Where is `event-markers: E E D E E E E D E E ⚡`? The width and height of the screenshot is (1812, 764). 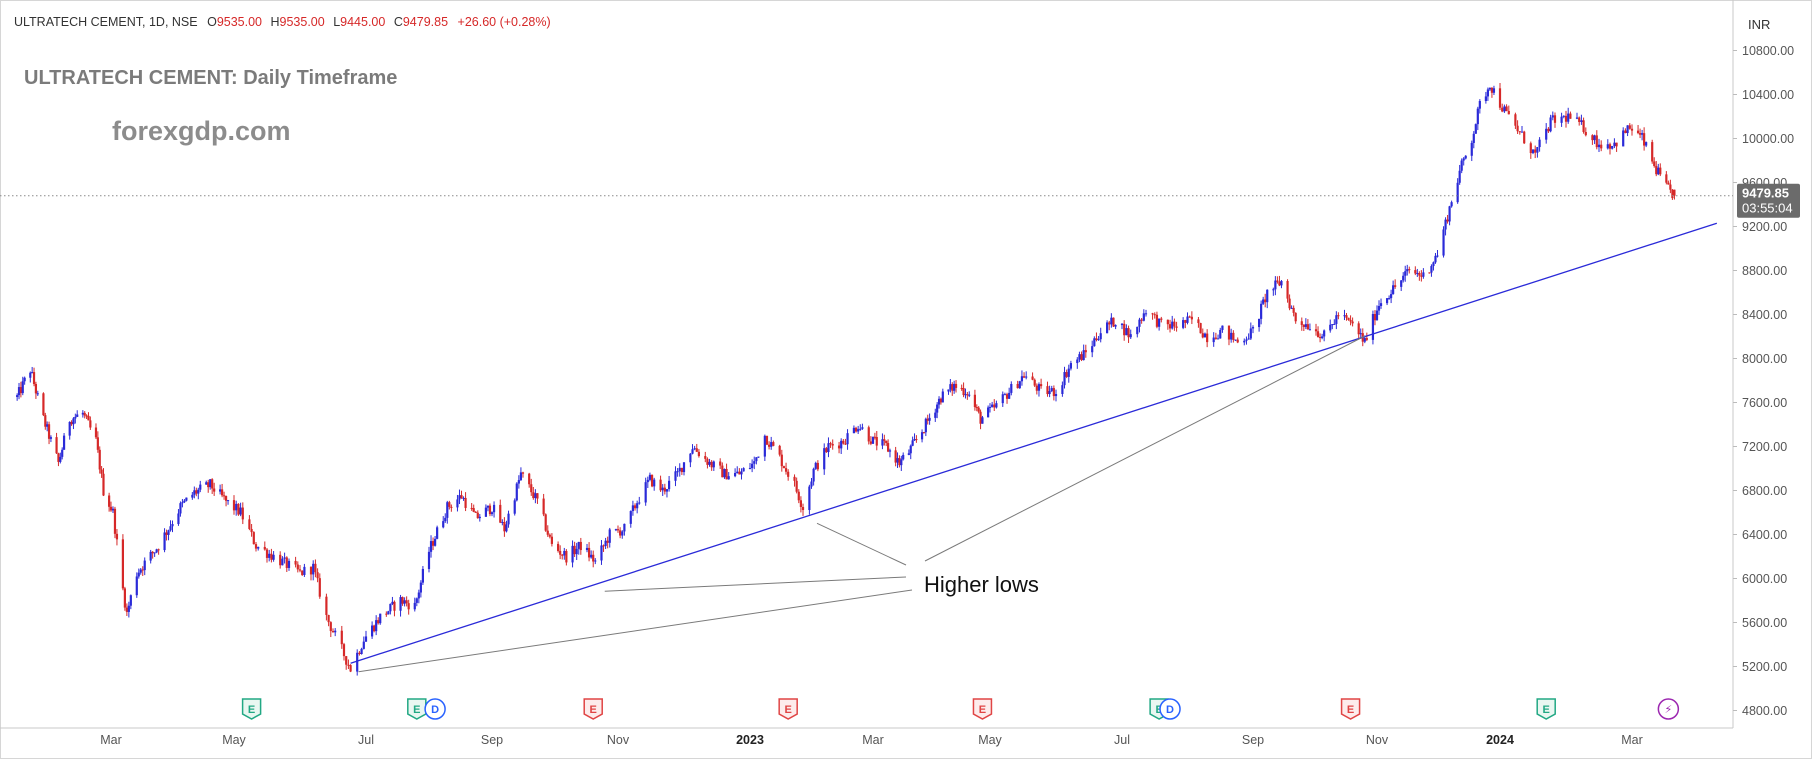 event-markers: E E D E E E E D E E ⚡ is located at coordinates (960, 709).